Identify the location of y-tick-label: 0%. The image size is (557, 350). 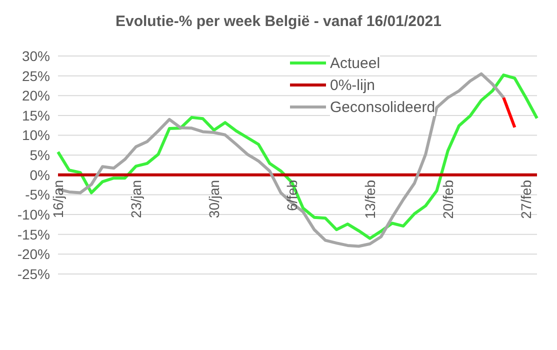
(40, 174).